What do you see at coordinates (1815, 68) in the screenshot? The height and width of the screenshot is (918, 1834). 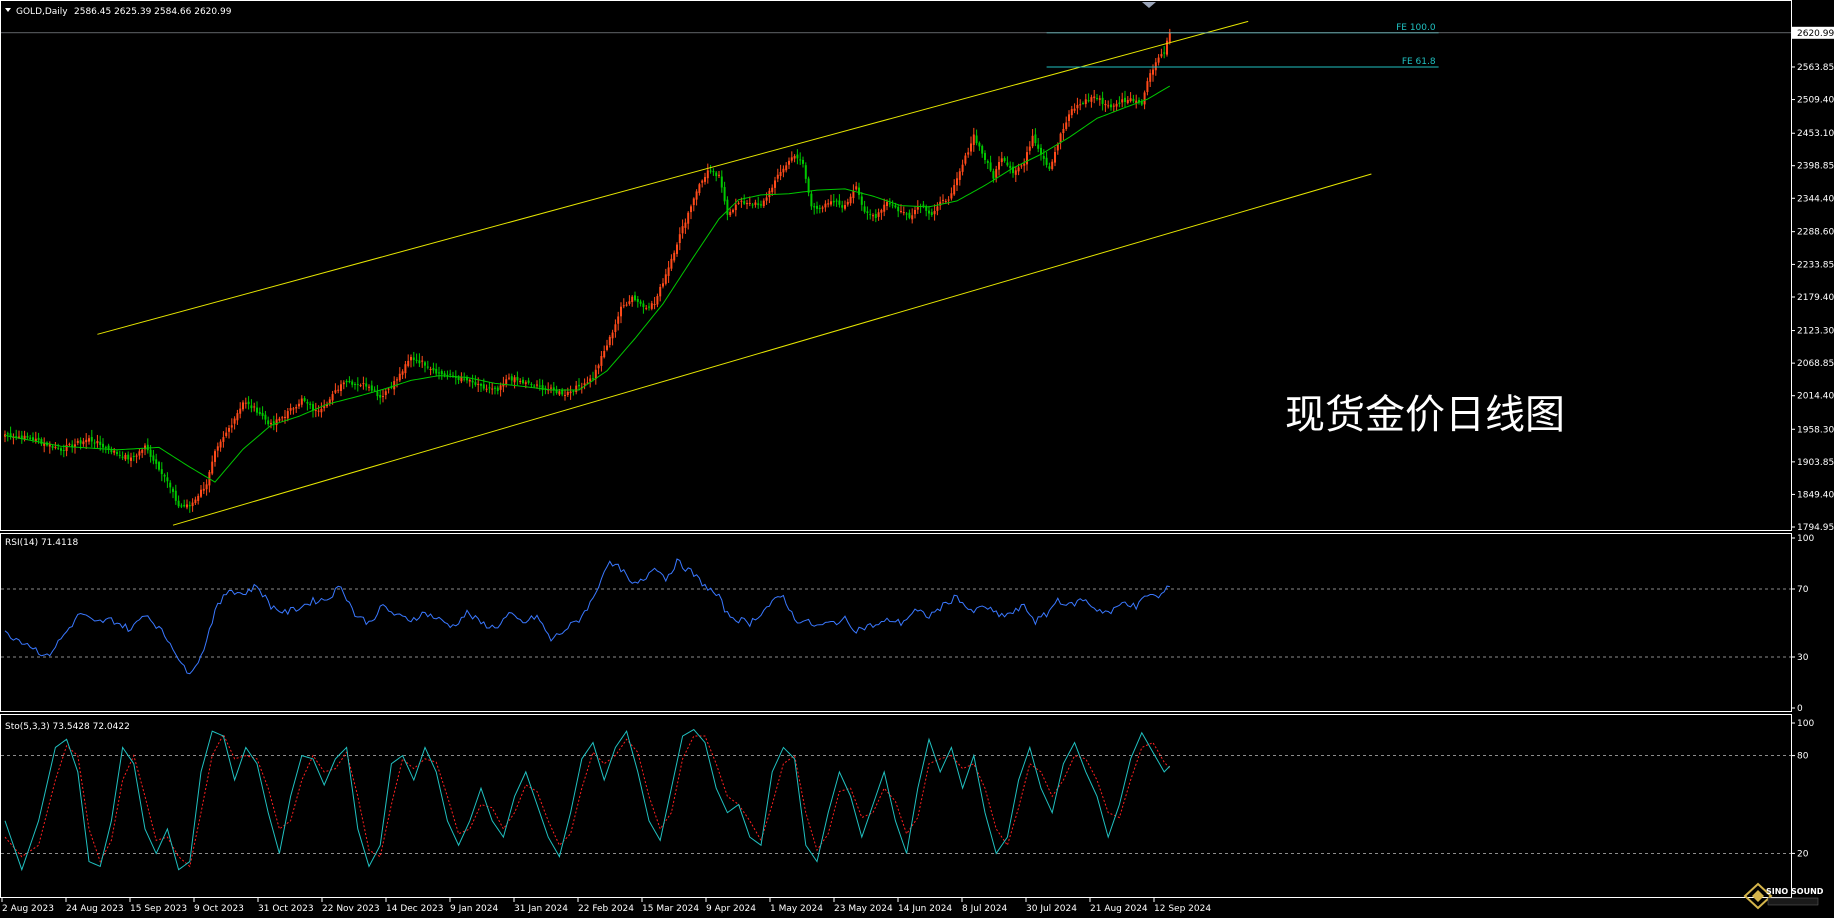 I see `price-tick-label: 2563.85` at bounding box center [1815, 68].